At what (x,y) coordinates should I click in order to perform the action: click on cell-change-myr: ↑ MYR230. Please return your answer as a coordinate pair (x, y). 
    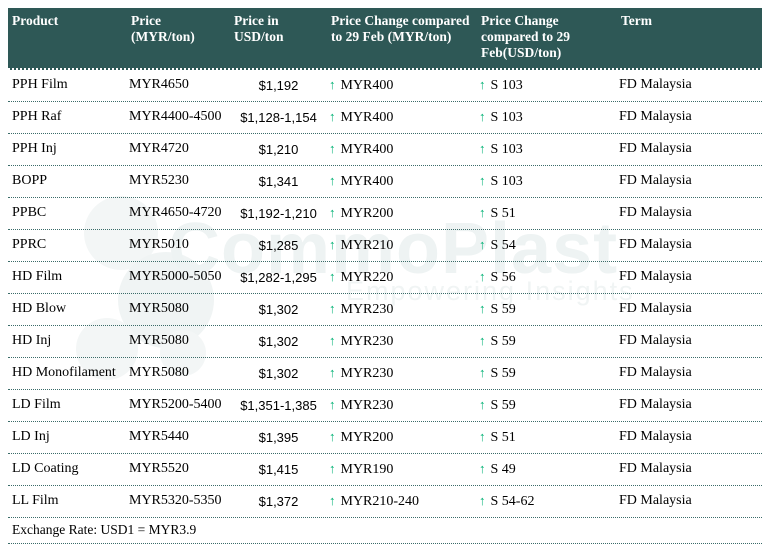
    Looking at the image, I should click on (402, 405).